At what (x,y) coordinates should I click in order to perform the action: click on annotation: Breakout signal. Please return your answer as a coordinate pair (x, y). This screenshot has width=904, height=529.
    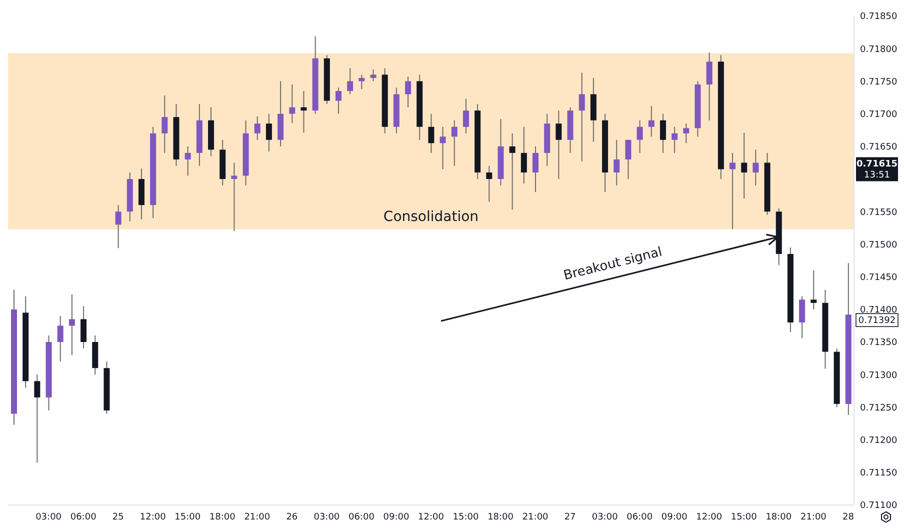
    Looking at the image, I should click on (613, 264).